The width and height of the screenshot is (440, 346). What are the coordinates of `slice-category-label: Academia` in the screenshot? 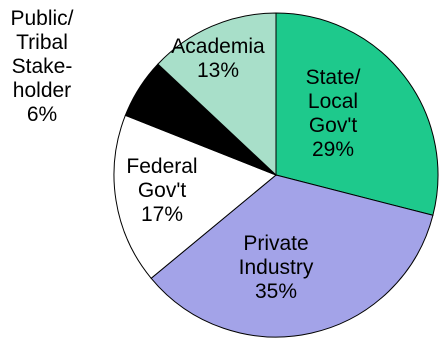 It's located at (218, 46).